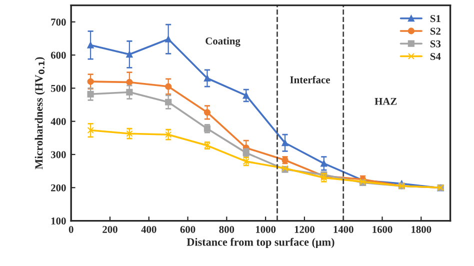 The width and height of the screenshot is (474, 266). What do you see at coordinates (435, 18) in the screenshot?
I see `legend-label: S1` at bounding box center [435, 18].